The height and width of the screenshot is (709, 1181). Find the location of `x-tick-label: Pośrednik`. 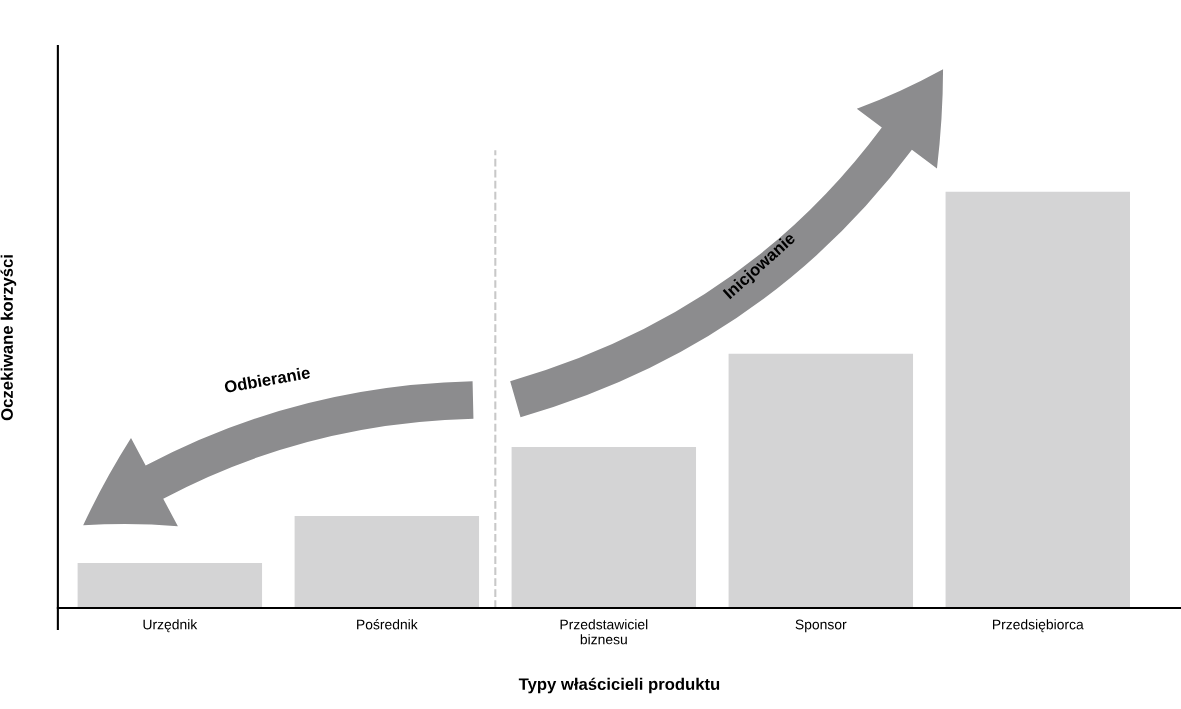

x-tick-label: Pośrednik is located at coordinates (387, 624).